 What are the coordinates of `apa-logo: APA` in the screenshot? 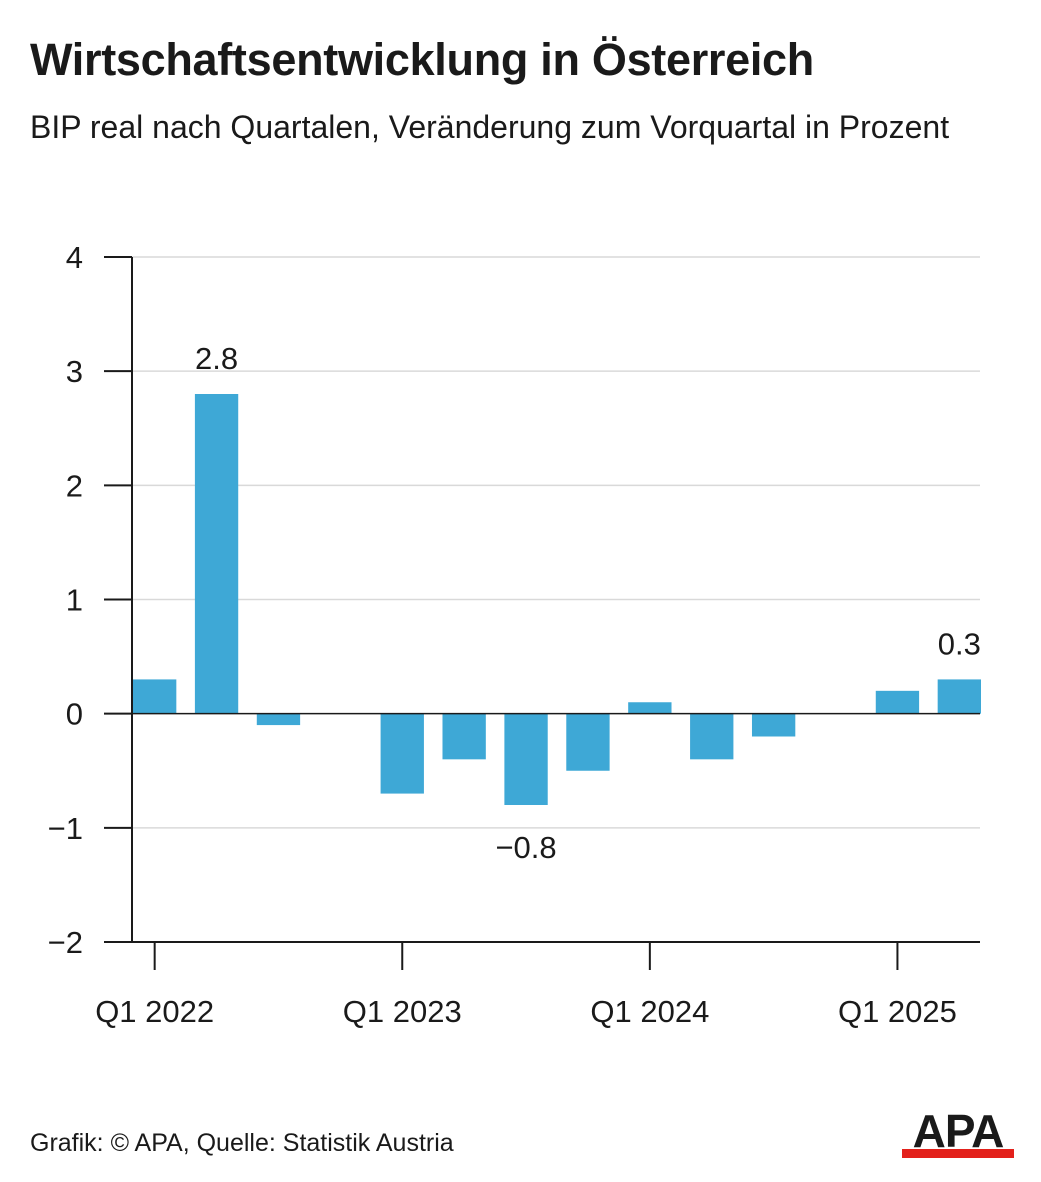 It's located at (958, 1134).